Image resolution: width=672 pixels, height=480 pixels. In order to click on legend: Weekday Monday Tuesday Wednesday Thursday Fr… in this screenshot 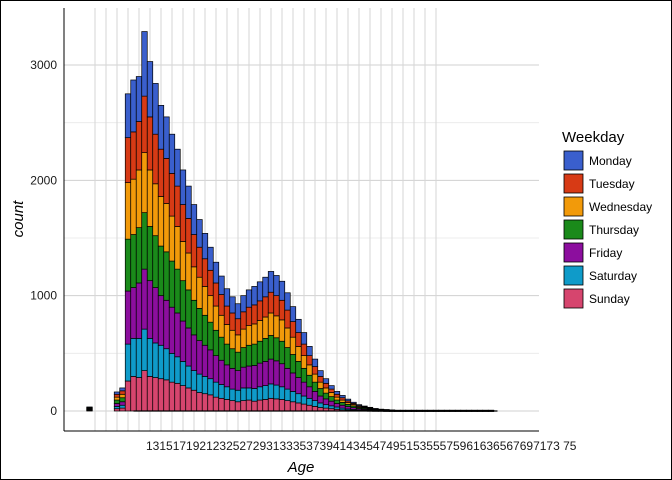, I will do `click(607, 219)`.